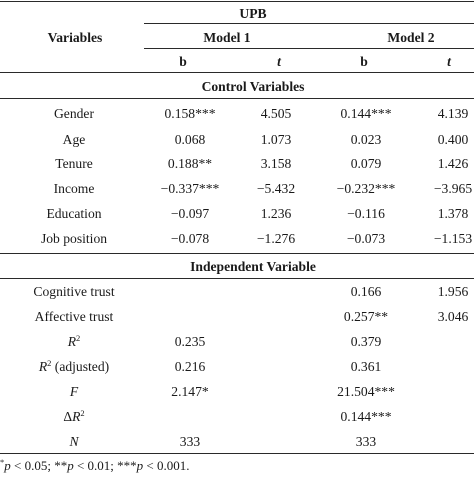  I want to click on control-section-rule, so click(237, 98).